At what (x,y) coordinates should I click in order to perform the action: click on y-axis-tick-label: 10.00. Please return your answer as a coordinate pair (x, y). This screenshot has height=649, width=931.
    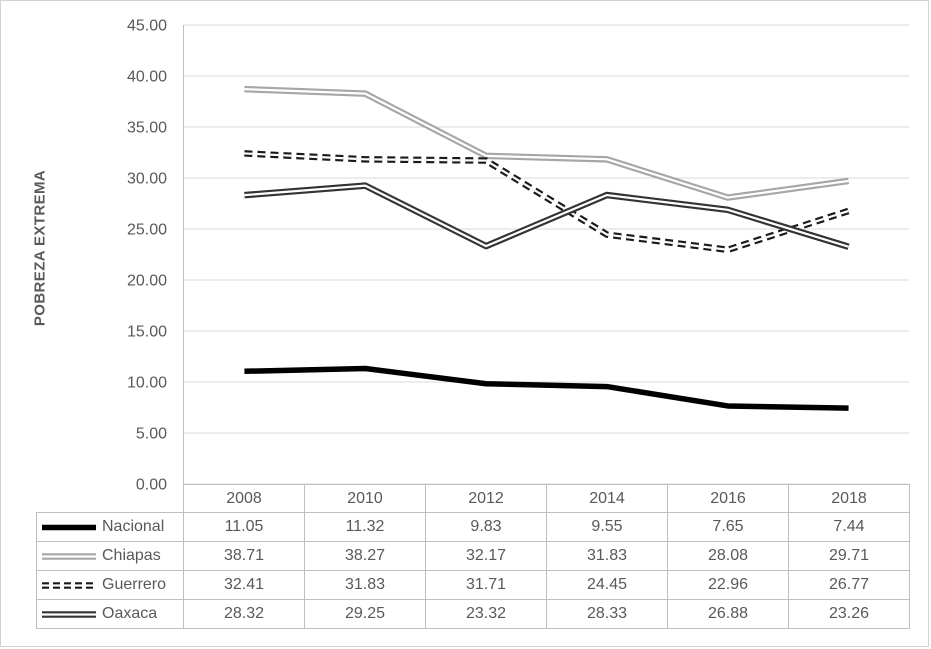
    Looking at the image, I should click on (147, 383).